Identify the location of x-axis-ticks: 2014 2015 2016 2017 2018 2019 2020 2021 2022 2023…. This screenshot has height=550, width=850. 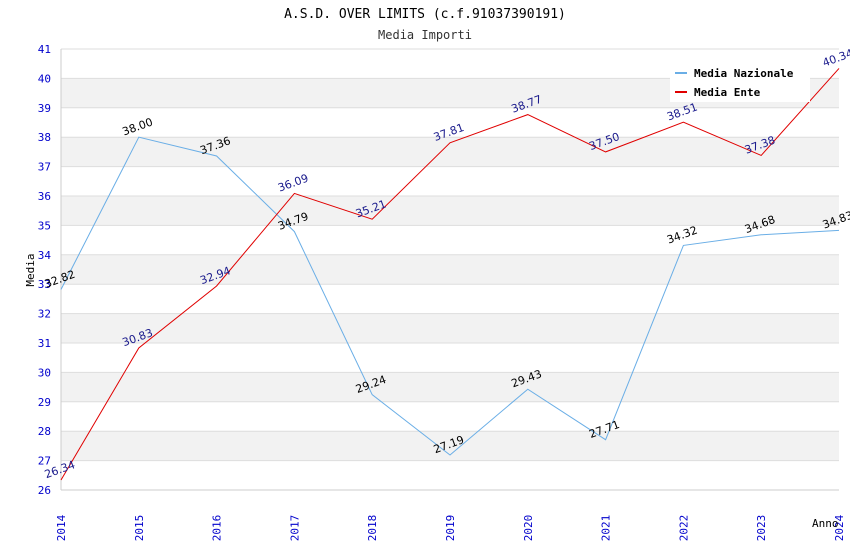
(450, 527).